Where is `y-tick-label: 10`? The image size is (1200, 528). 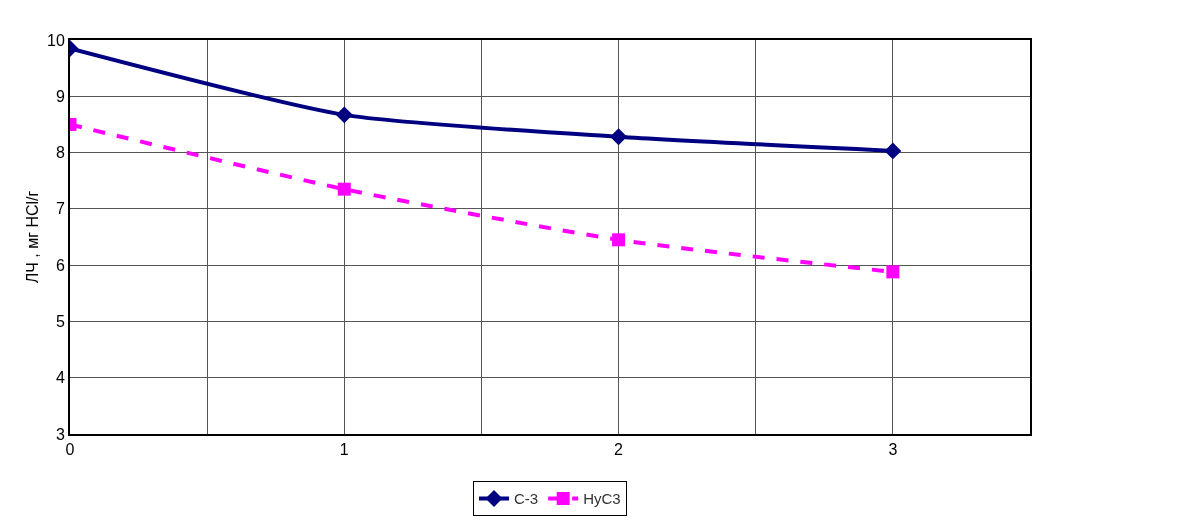
y-tick-label: 10 is located at coordinates (56, 40).